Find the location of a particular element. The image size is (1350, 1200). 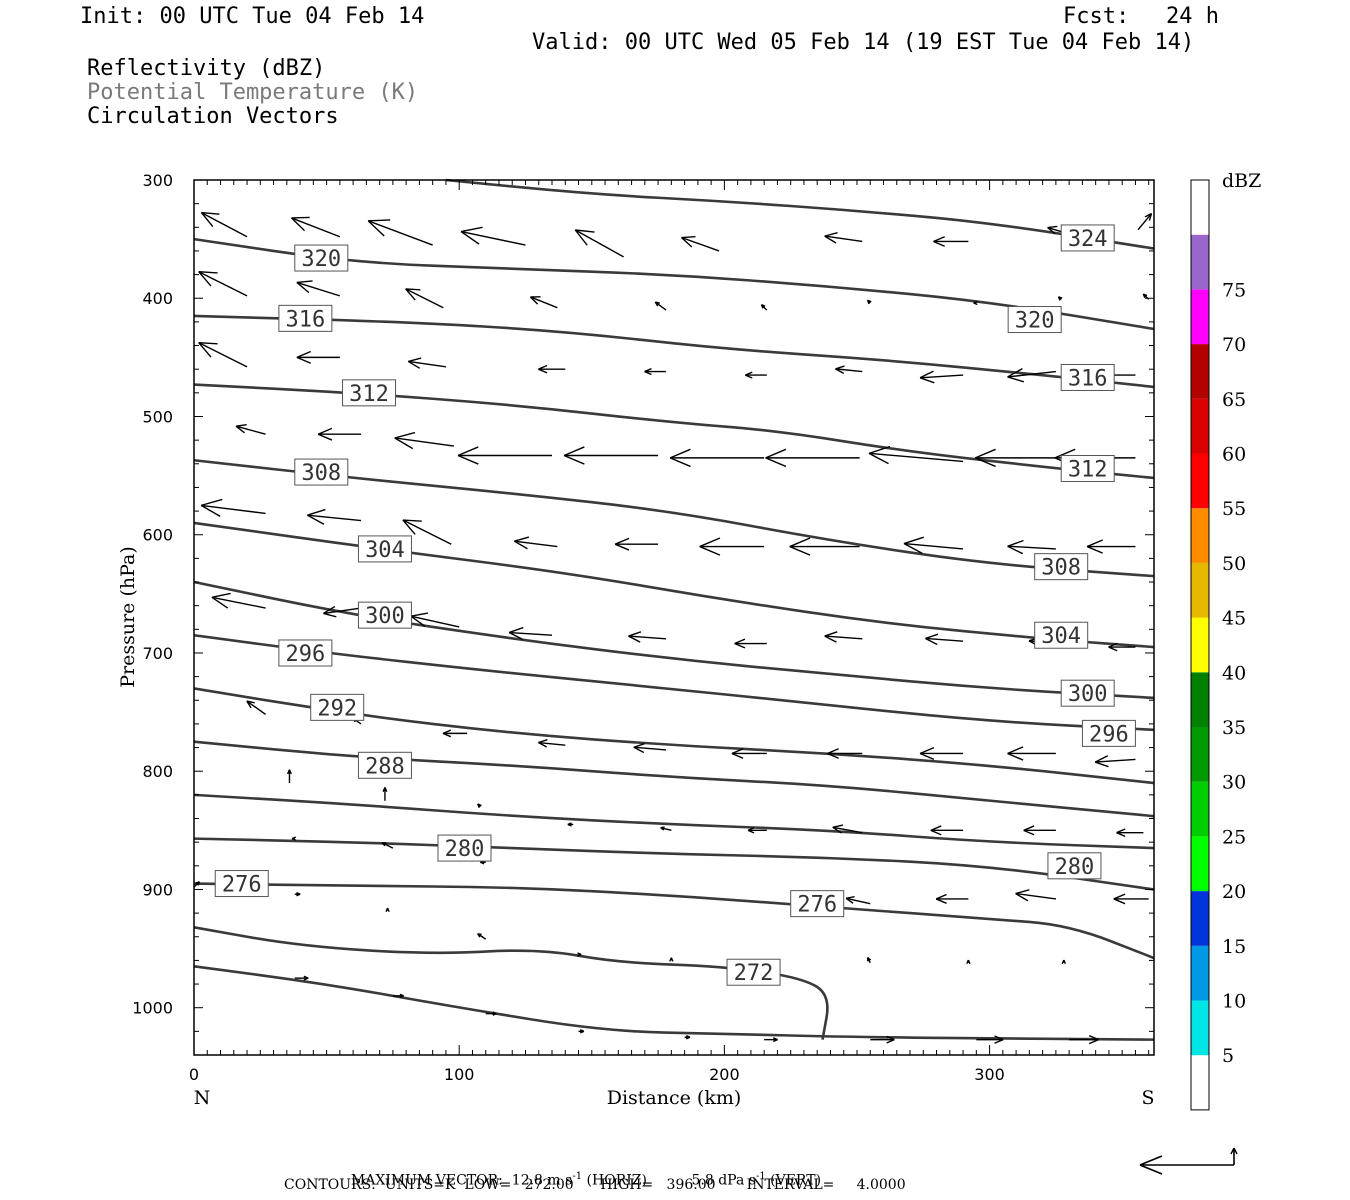

contour-label-300: 300 is located at coordinates (385, 616).